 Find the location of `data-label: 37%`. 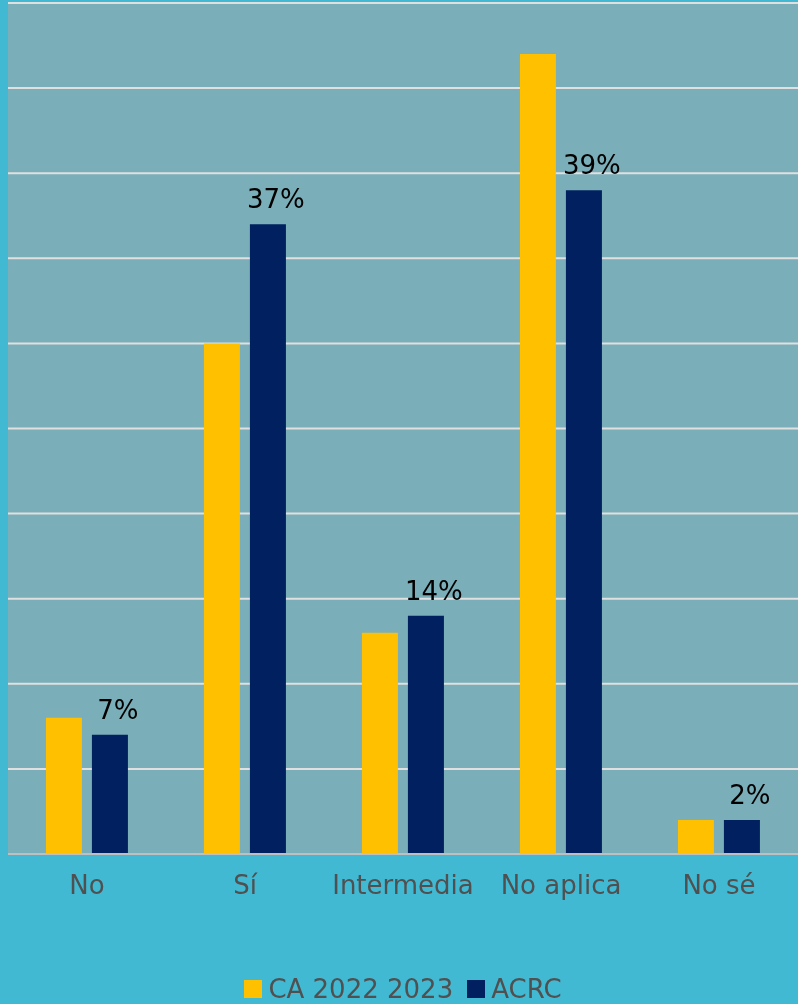

data-label: 37% is located at coordinates (276, 199).